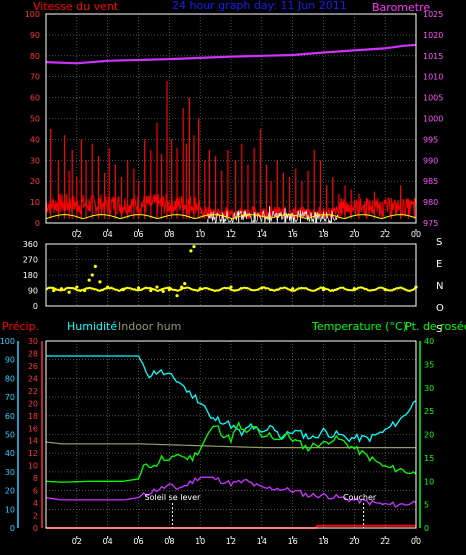 The image size is (466, 555). I want to click on y-tick-secondary: 12, so click(33, 453).